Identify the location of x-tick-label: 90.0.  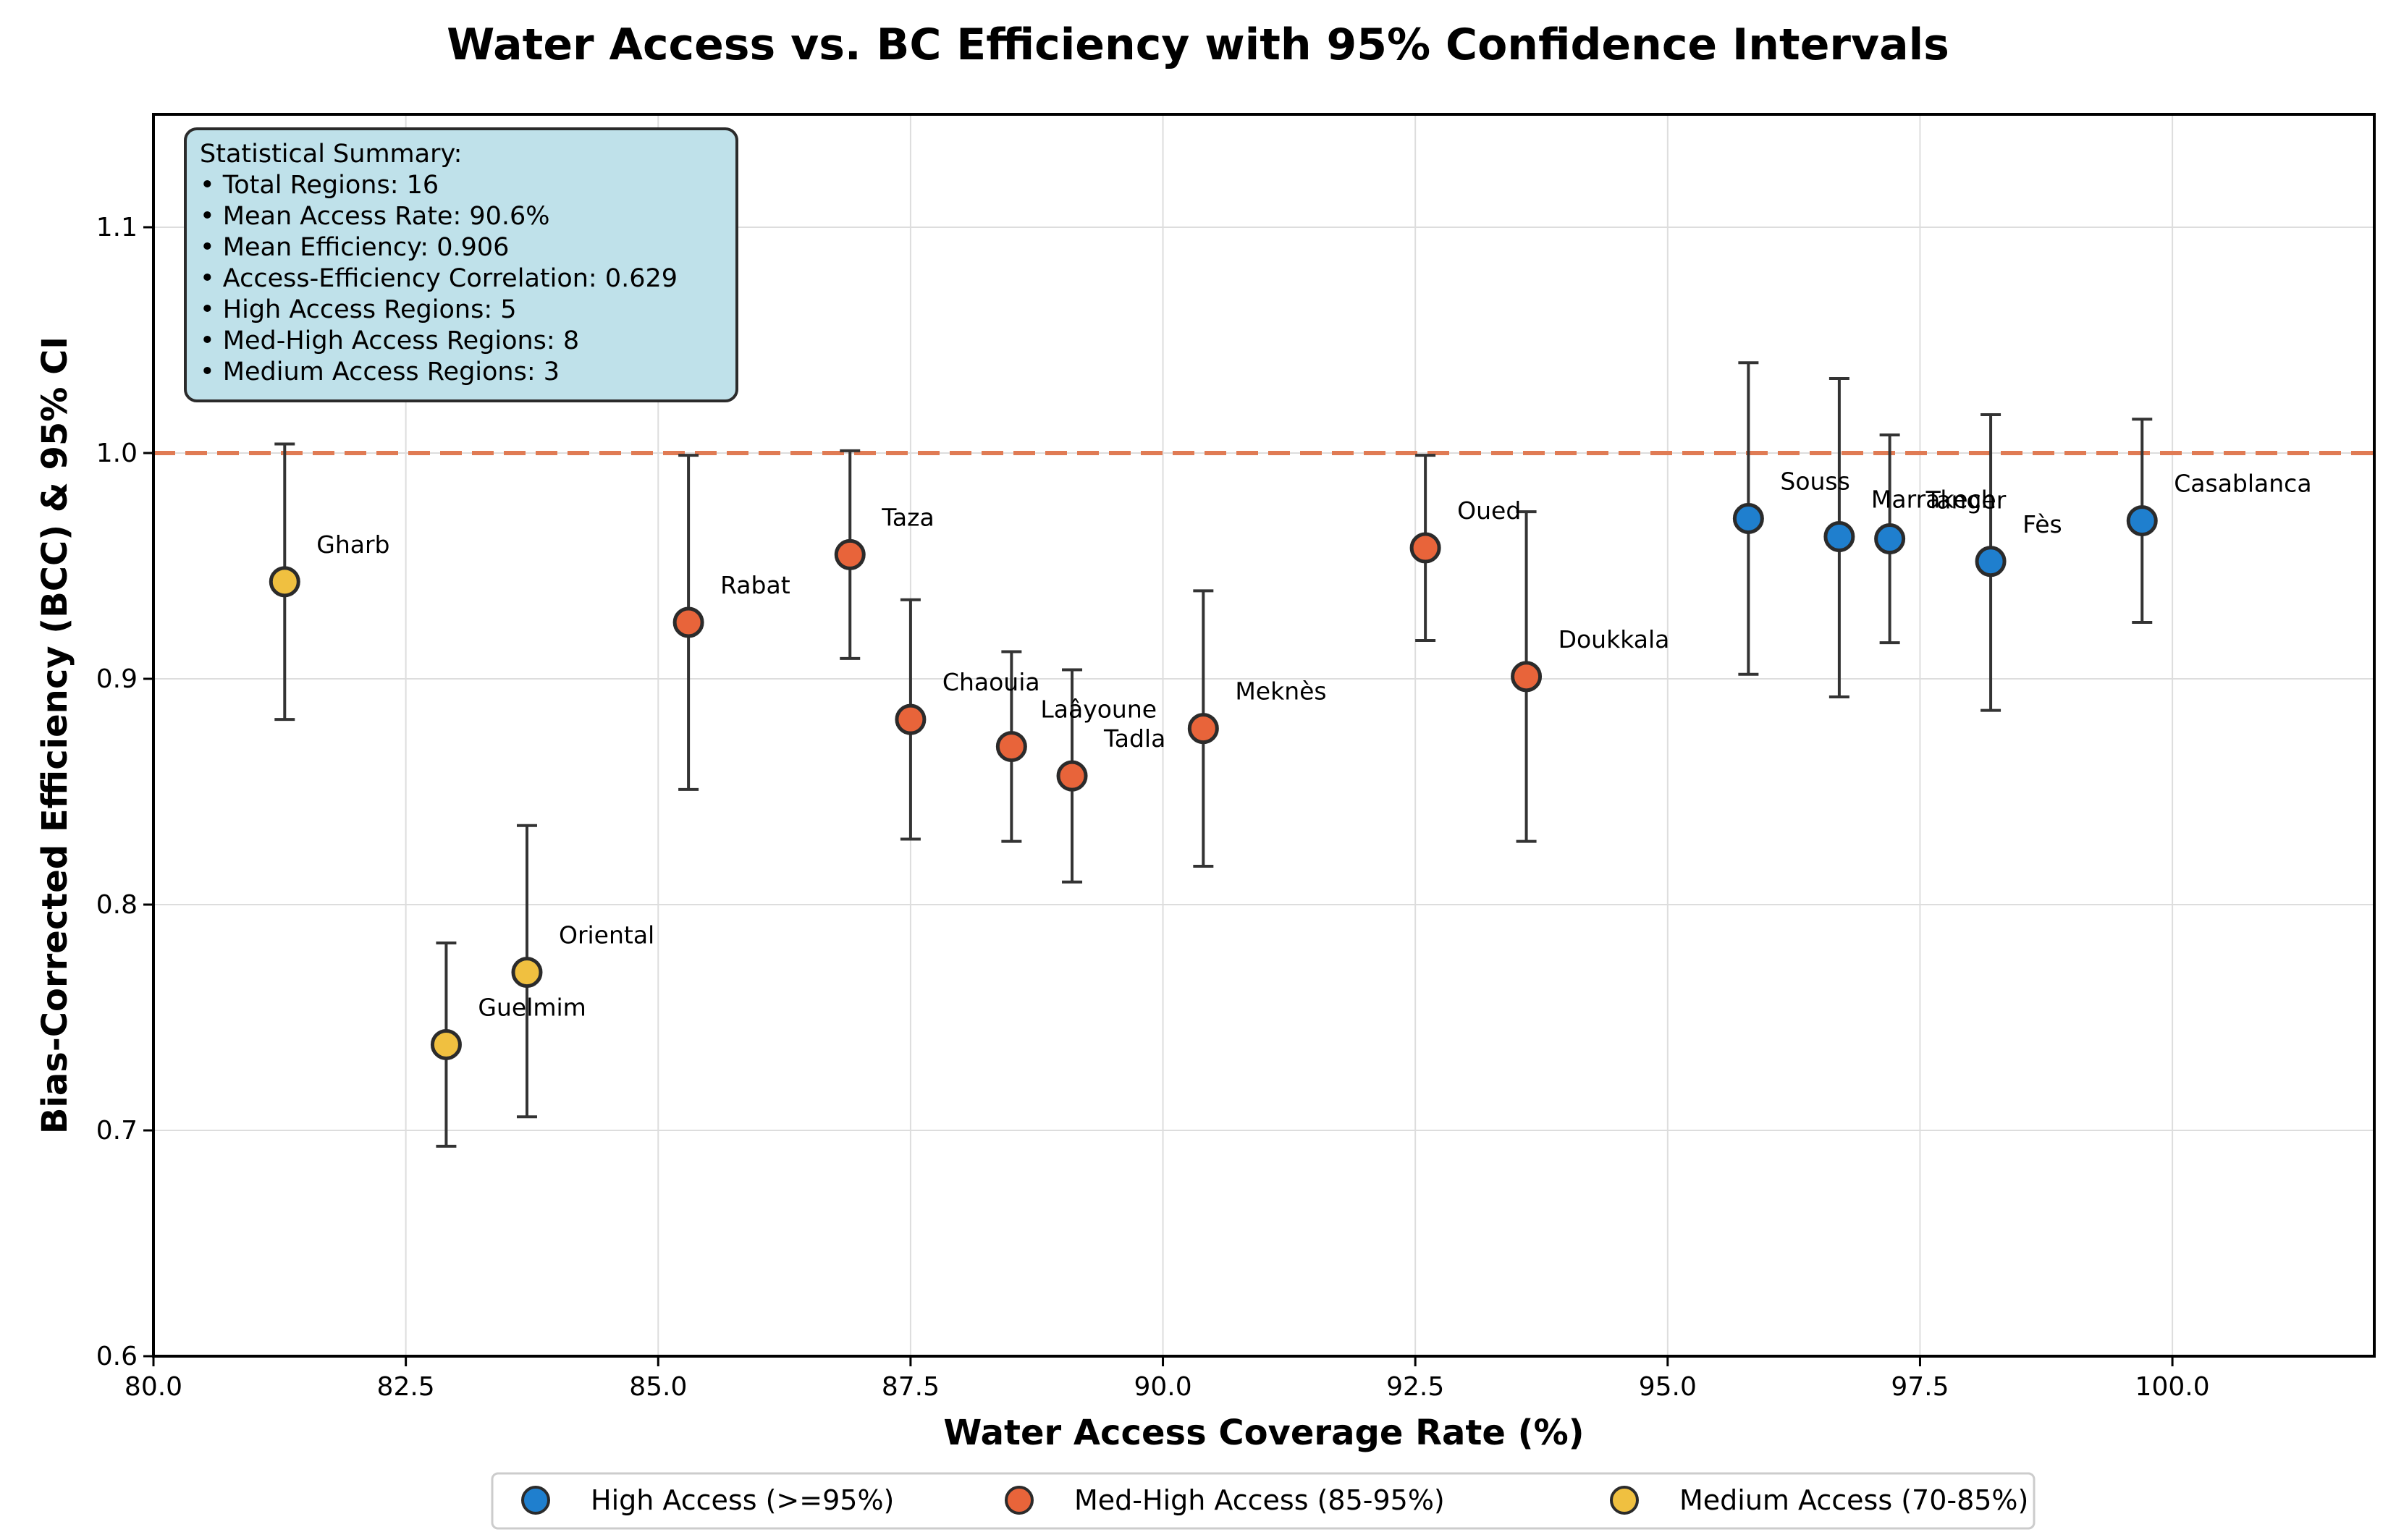
(1162, 1387).